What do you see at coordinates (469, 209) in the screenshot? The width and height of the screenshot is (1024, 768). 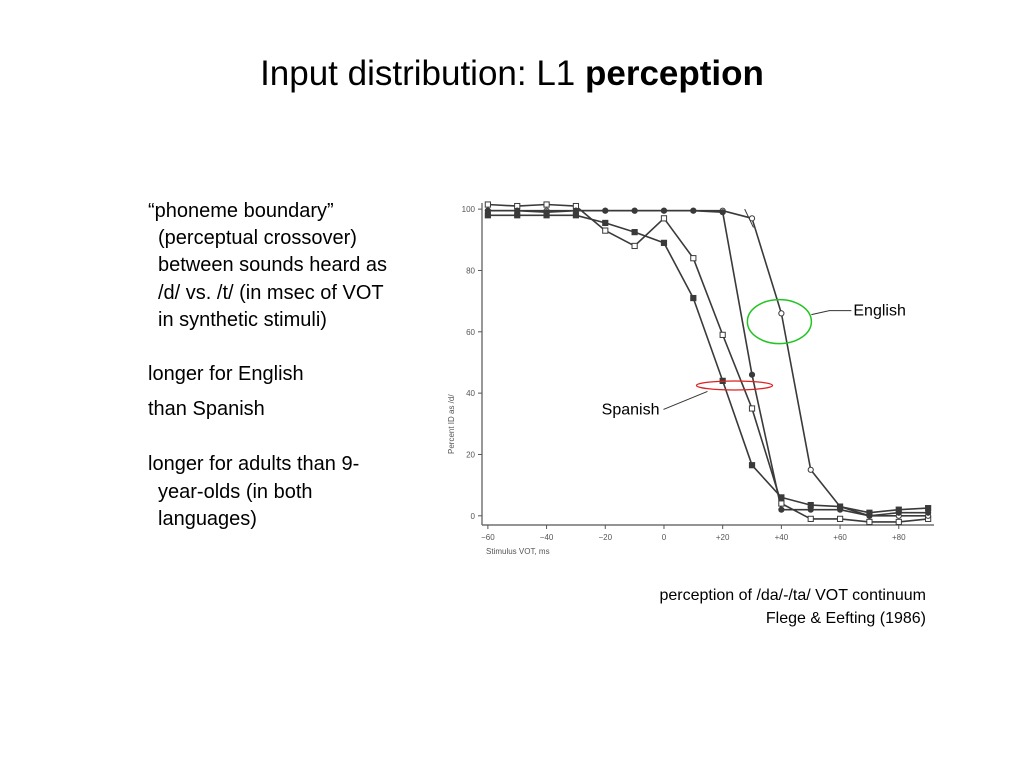 I see `y-tick-label: 100` at bounding box center [469, 209].